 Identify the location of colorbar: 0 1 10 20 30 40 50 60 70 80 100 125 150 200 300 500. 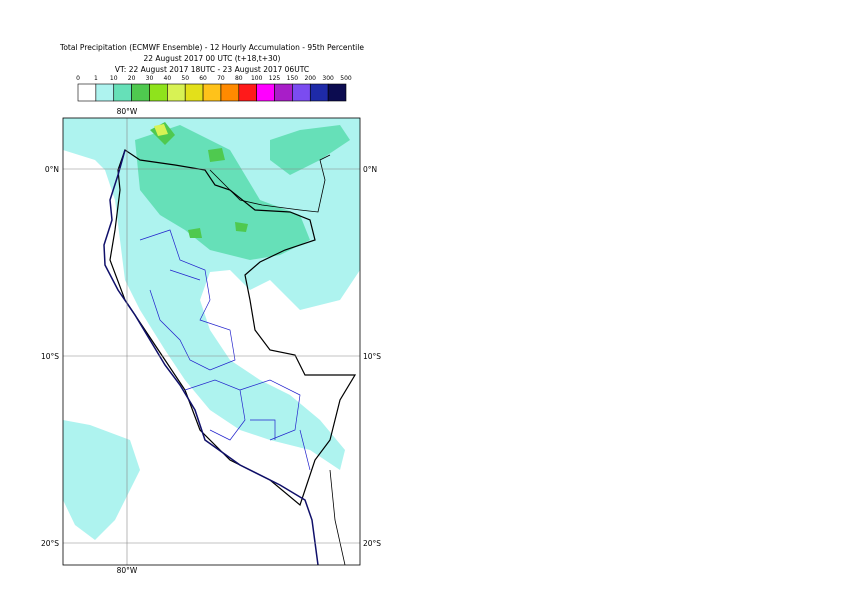
(214, 88).